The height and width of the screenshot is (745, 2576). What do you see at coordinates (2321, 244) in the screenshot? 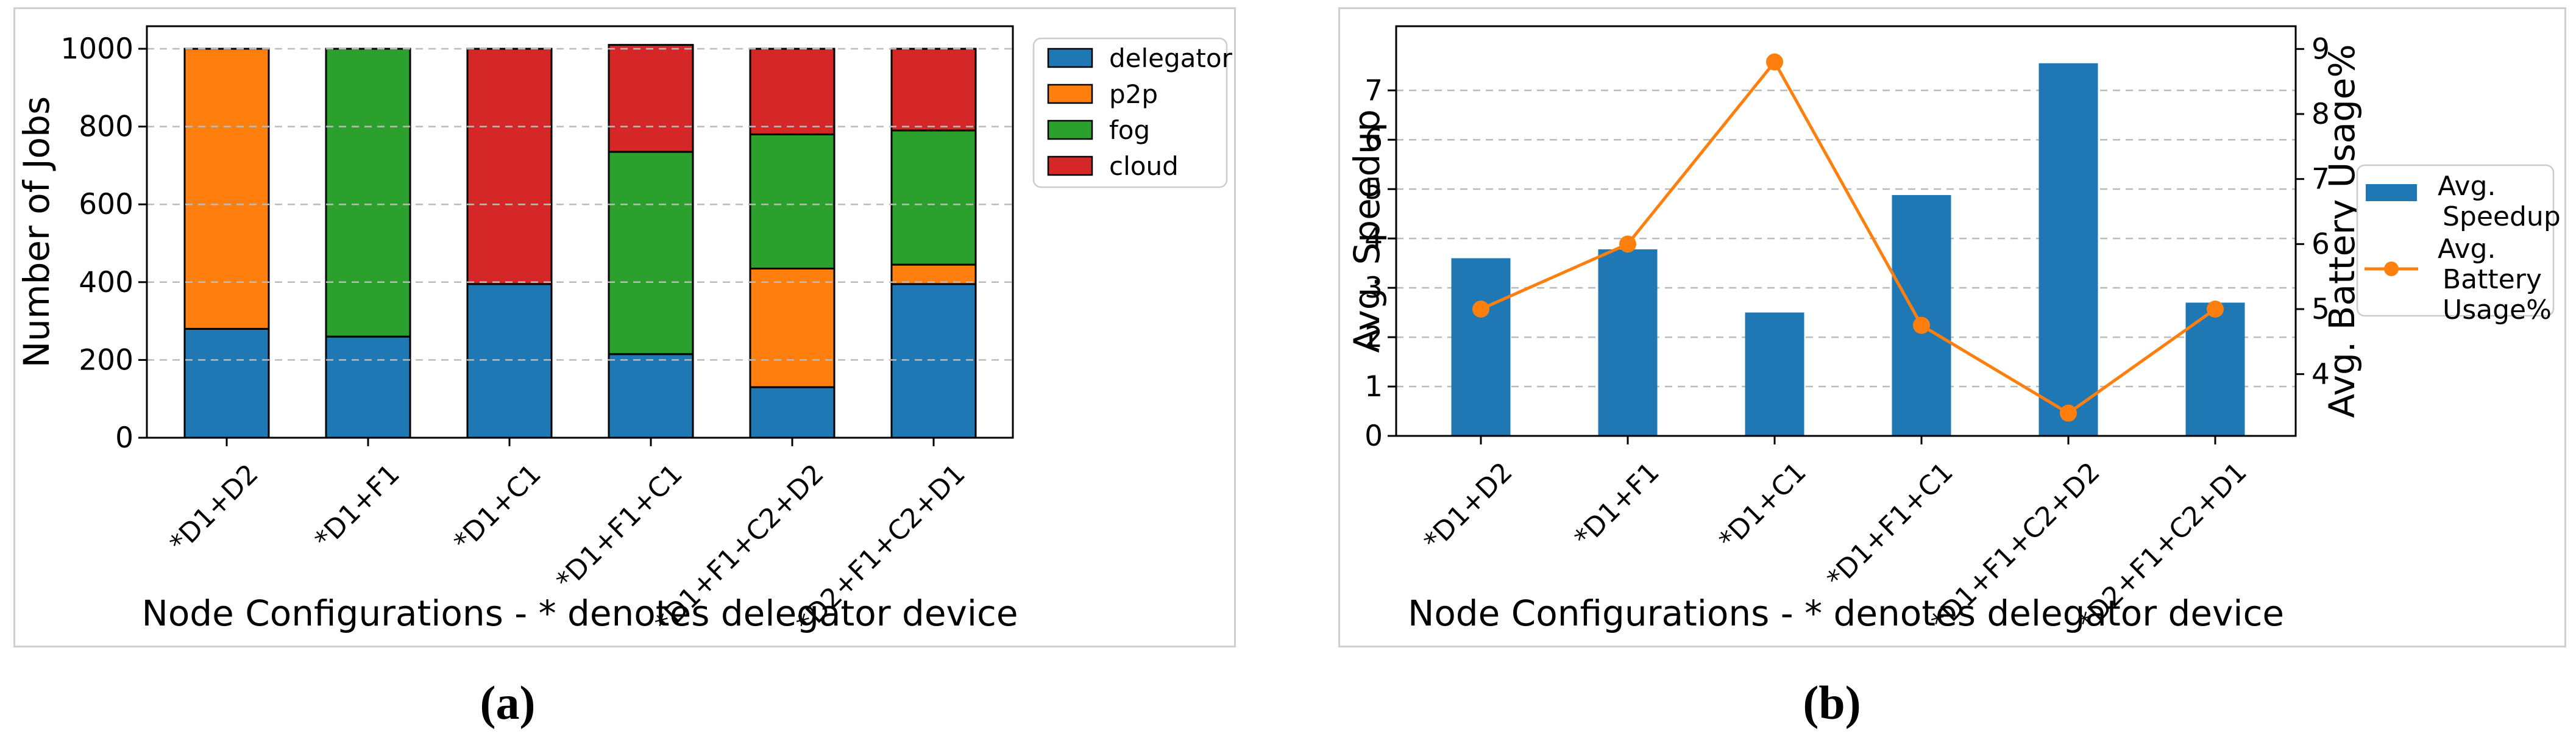
I see `y-tick-label-right: 6` at bounding box center [2321, 244].